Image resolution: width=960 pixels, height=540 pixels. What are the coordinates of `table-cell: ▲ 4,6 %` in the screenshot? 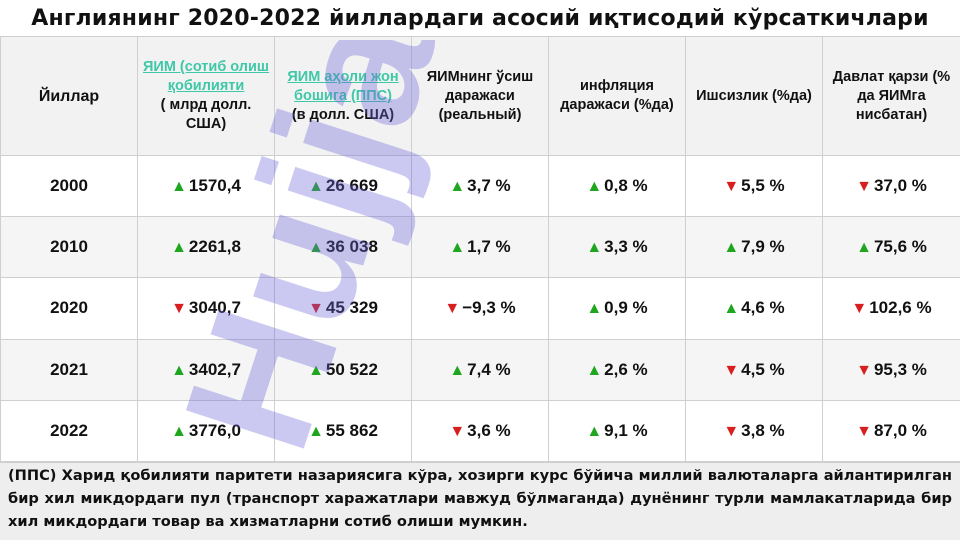 It's located at (754, 308).